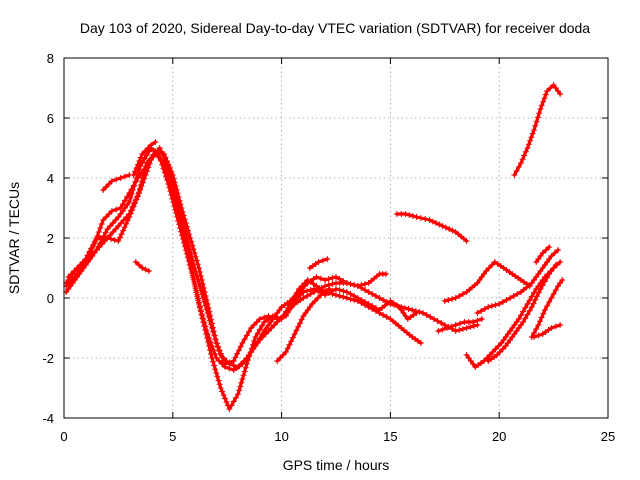 The width and height of the screenshot is (640, 480). Describe the element at coordinates (336, 465) in the screenshot. I see `x-axis-label: GPS time / hours` at that location.